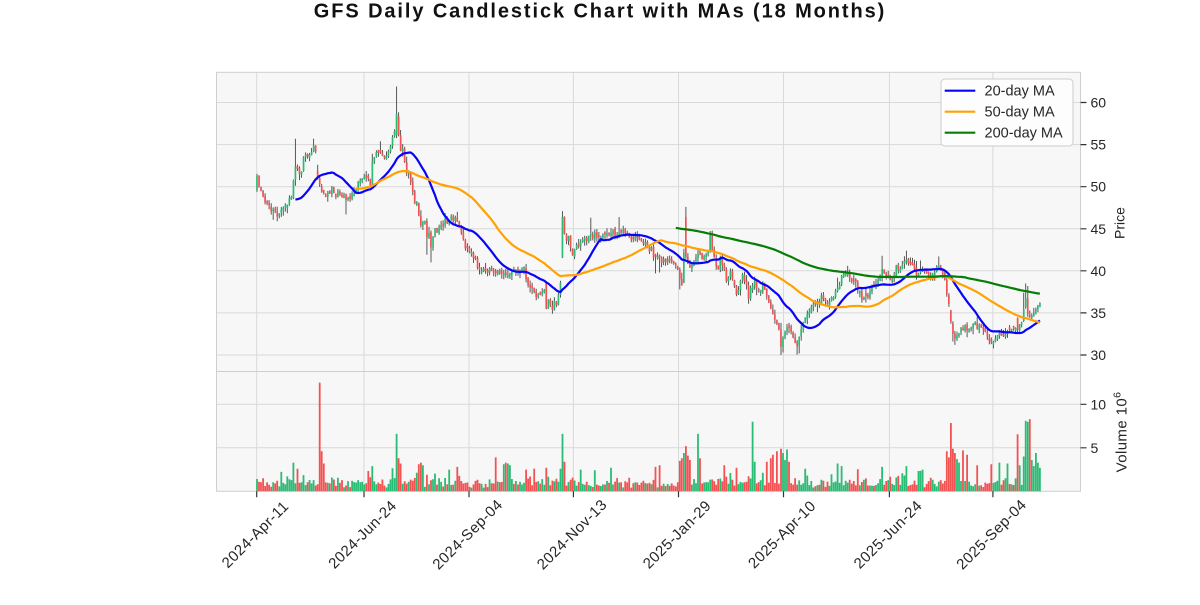 The height and width of the screenshot is (605, 1200). Describe the element at coordinates (1120, 223) in the screenshot. I see `svg-text: Price` at that location.